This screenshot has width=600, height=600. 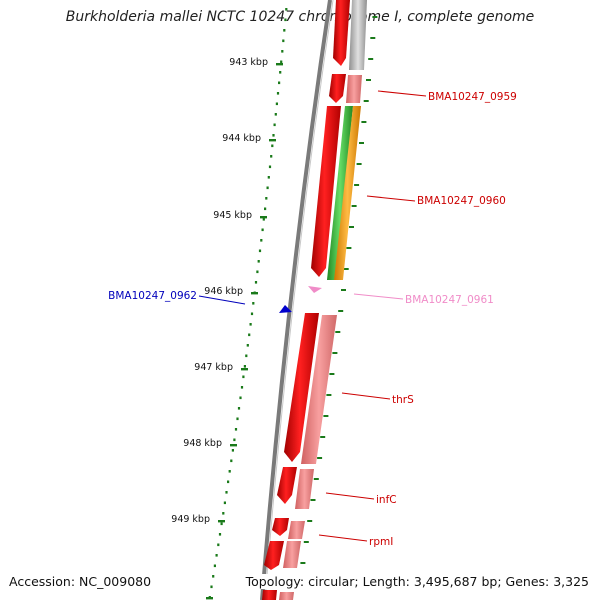 What do you see at coordinates (386, 500) in the screenshot?
I see `gene-label-infc: infC` at bounding box center [386, 500].